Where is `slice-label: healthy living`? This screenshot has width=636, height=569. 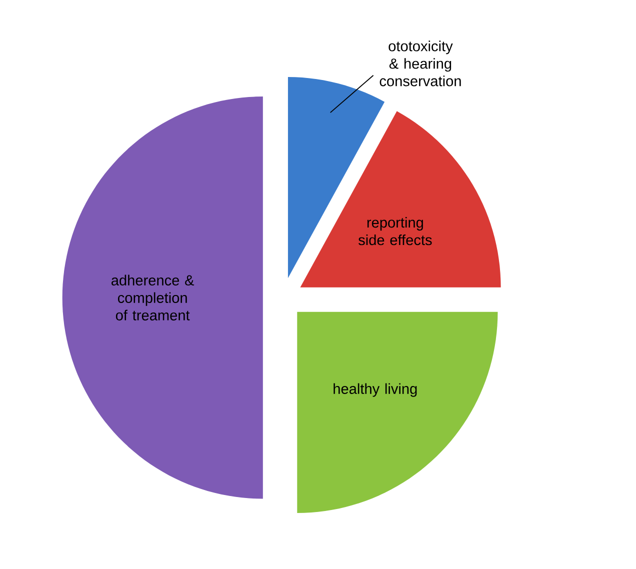 slice-label: healthy living is located at coordinates (375, 390).